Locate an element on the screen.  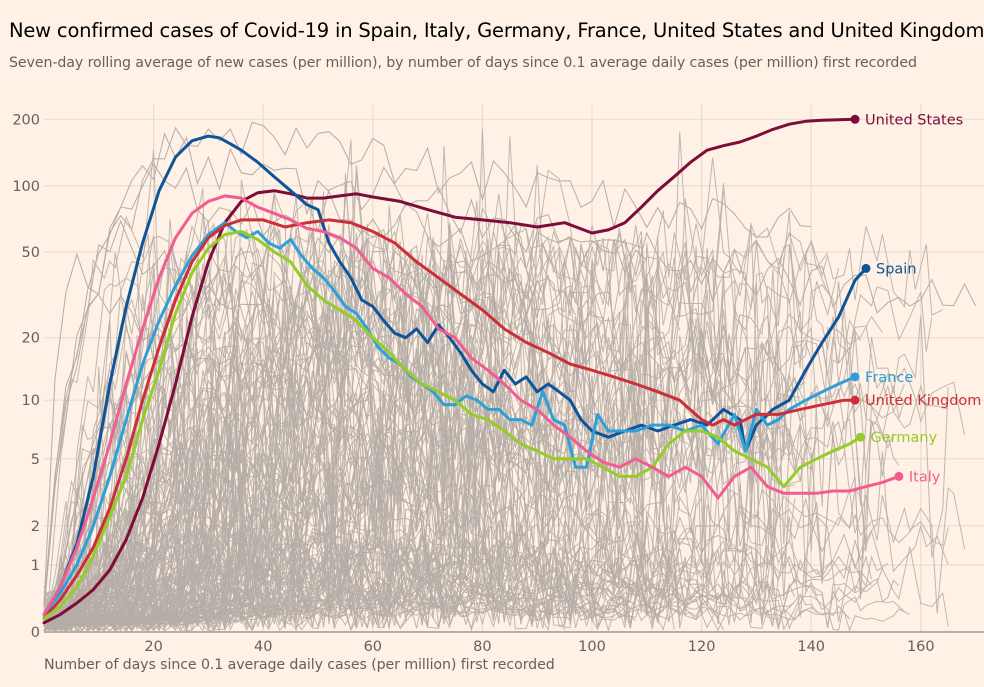
x-tick-label: 80 is located at coordinates (482, 647).